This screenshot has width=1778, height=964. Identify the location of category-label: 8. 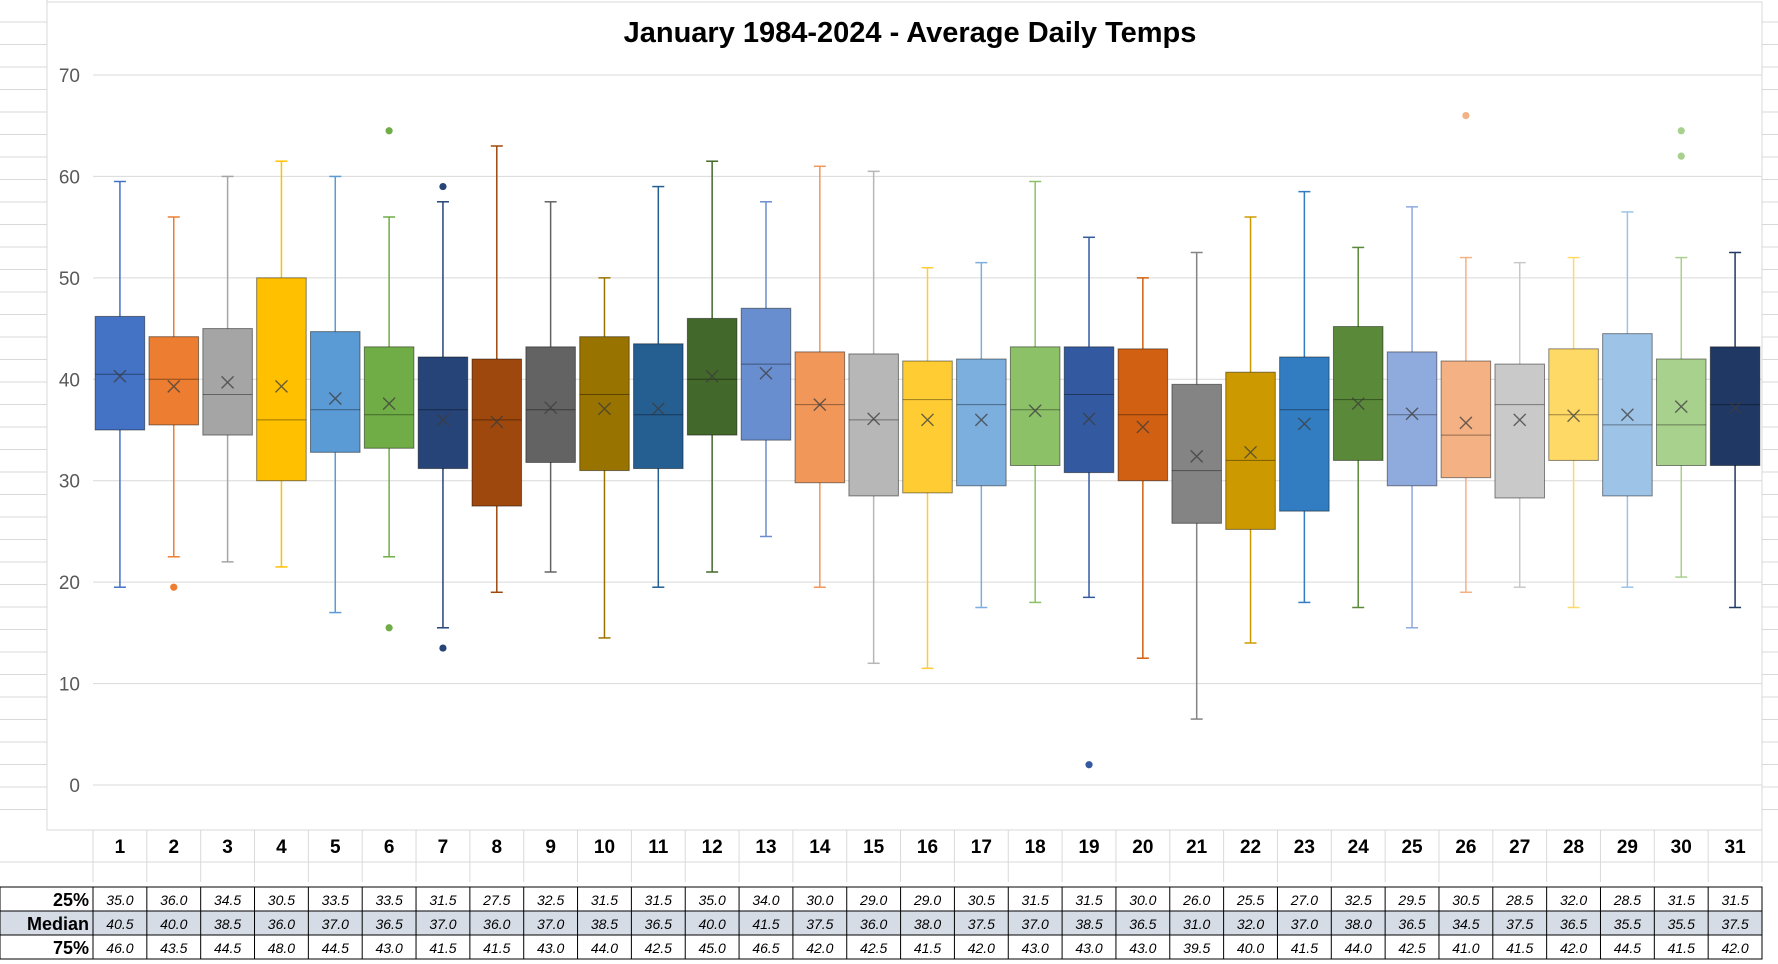
(497, 847).